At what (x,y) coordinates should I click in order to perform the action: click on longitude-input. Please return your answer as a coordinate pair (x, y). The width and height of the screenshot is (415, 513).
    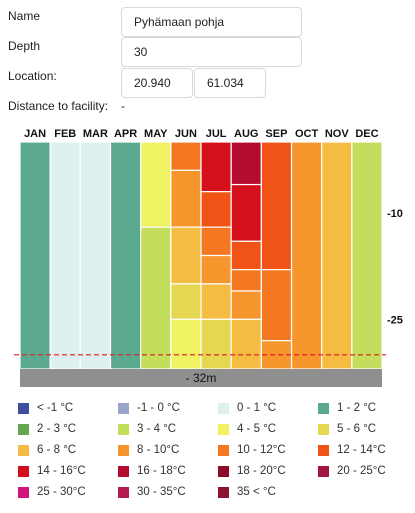
    Looking at the image, I should click on (157, 83).